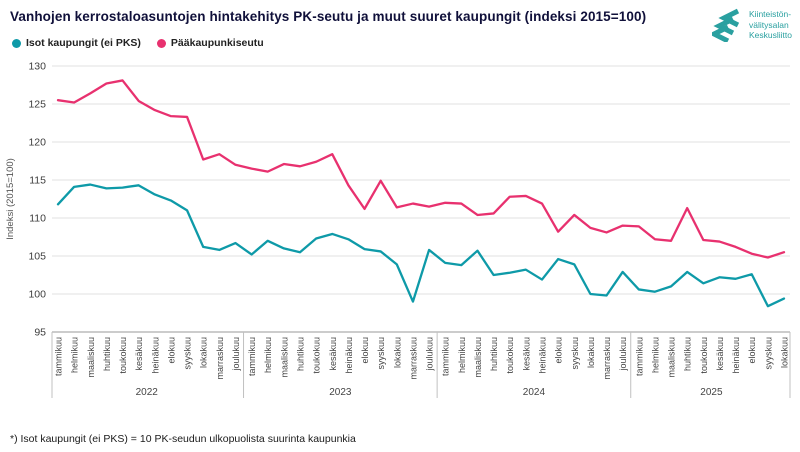 This screenshot has height=452, width=800. Describe the element at coordinates (16, 43) in the screenshot. I see `legend-marker-teal` at that location.